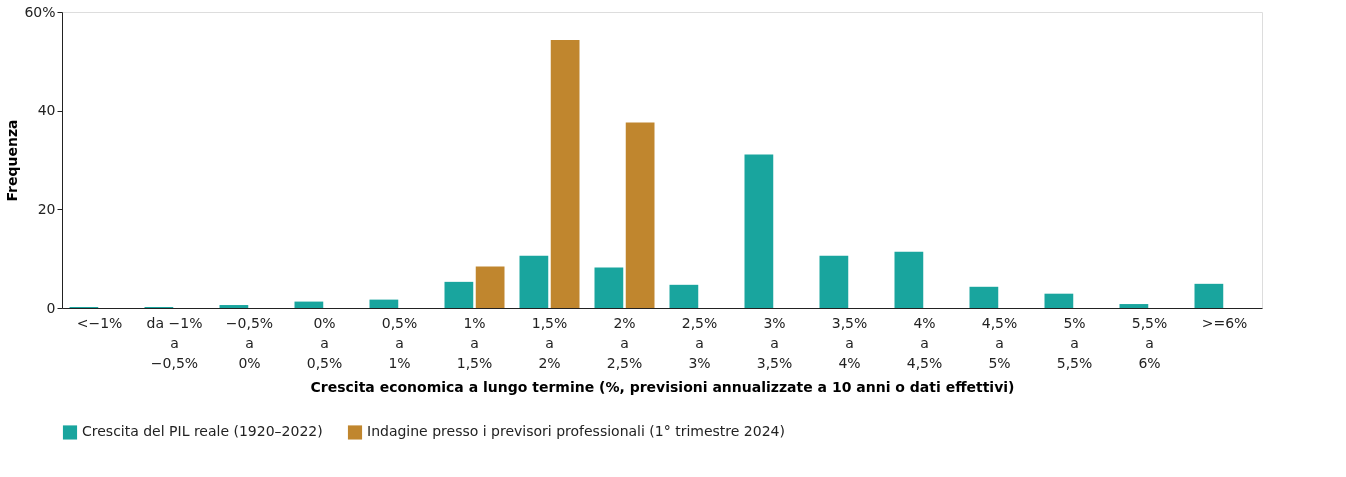 Image resolution: width=1346 pixels, height=477 pixels. Describe the element at coordinates (999, 342) in the screenshot. I see `x-tick-label: 4,5% a 5%` at that location.